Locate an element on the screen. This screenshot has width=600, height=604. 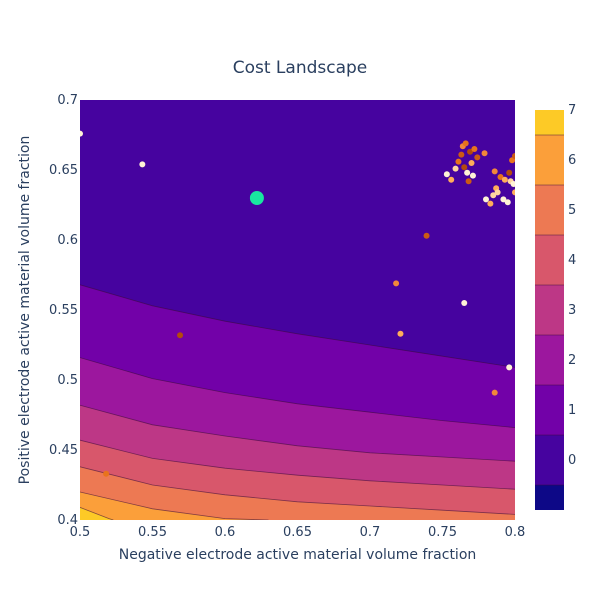
colorbar-tick-label: 7 is located at coordinates (572, 110).